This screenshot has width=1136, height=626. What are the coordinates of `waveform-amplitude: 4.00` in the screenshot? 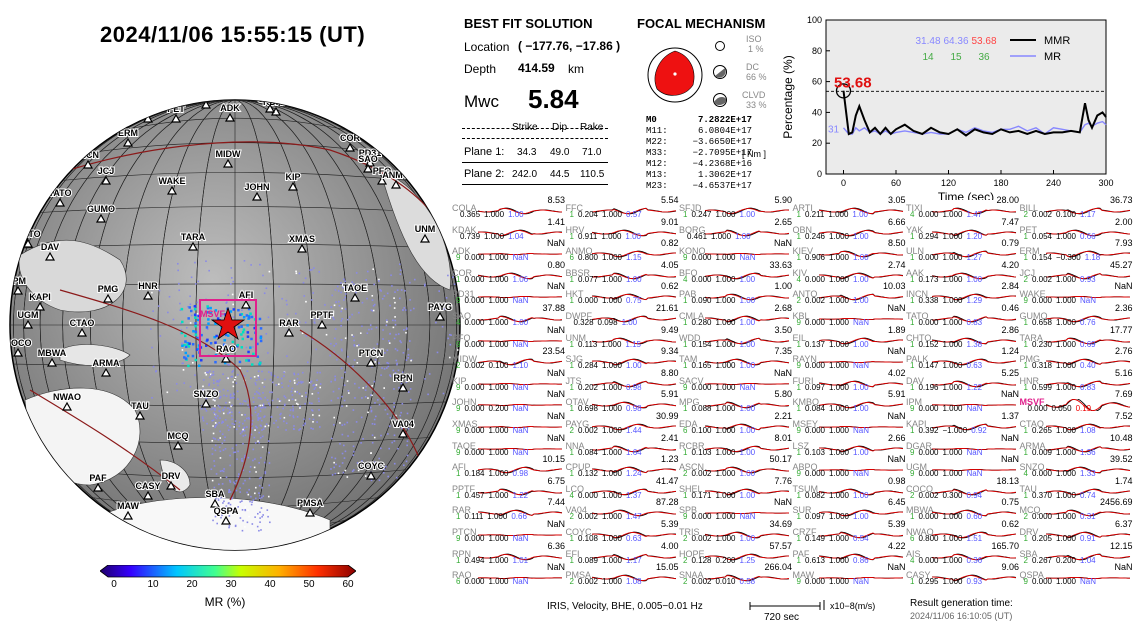 It's located at (669, 545).